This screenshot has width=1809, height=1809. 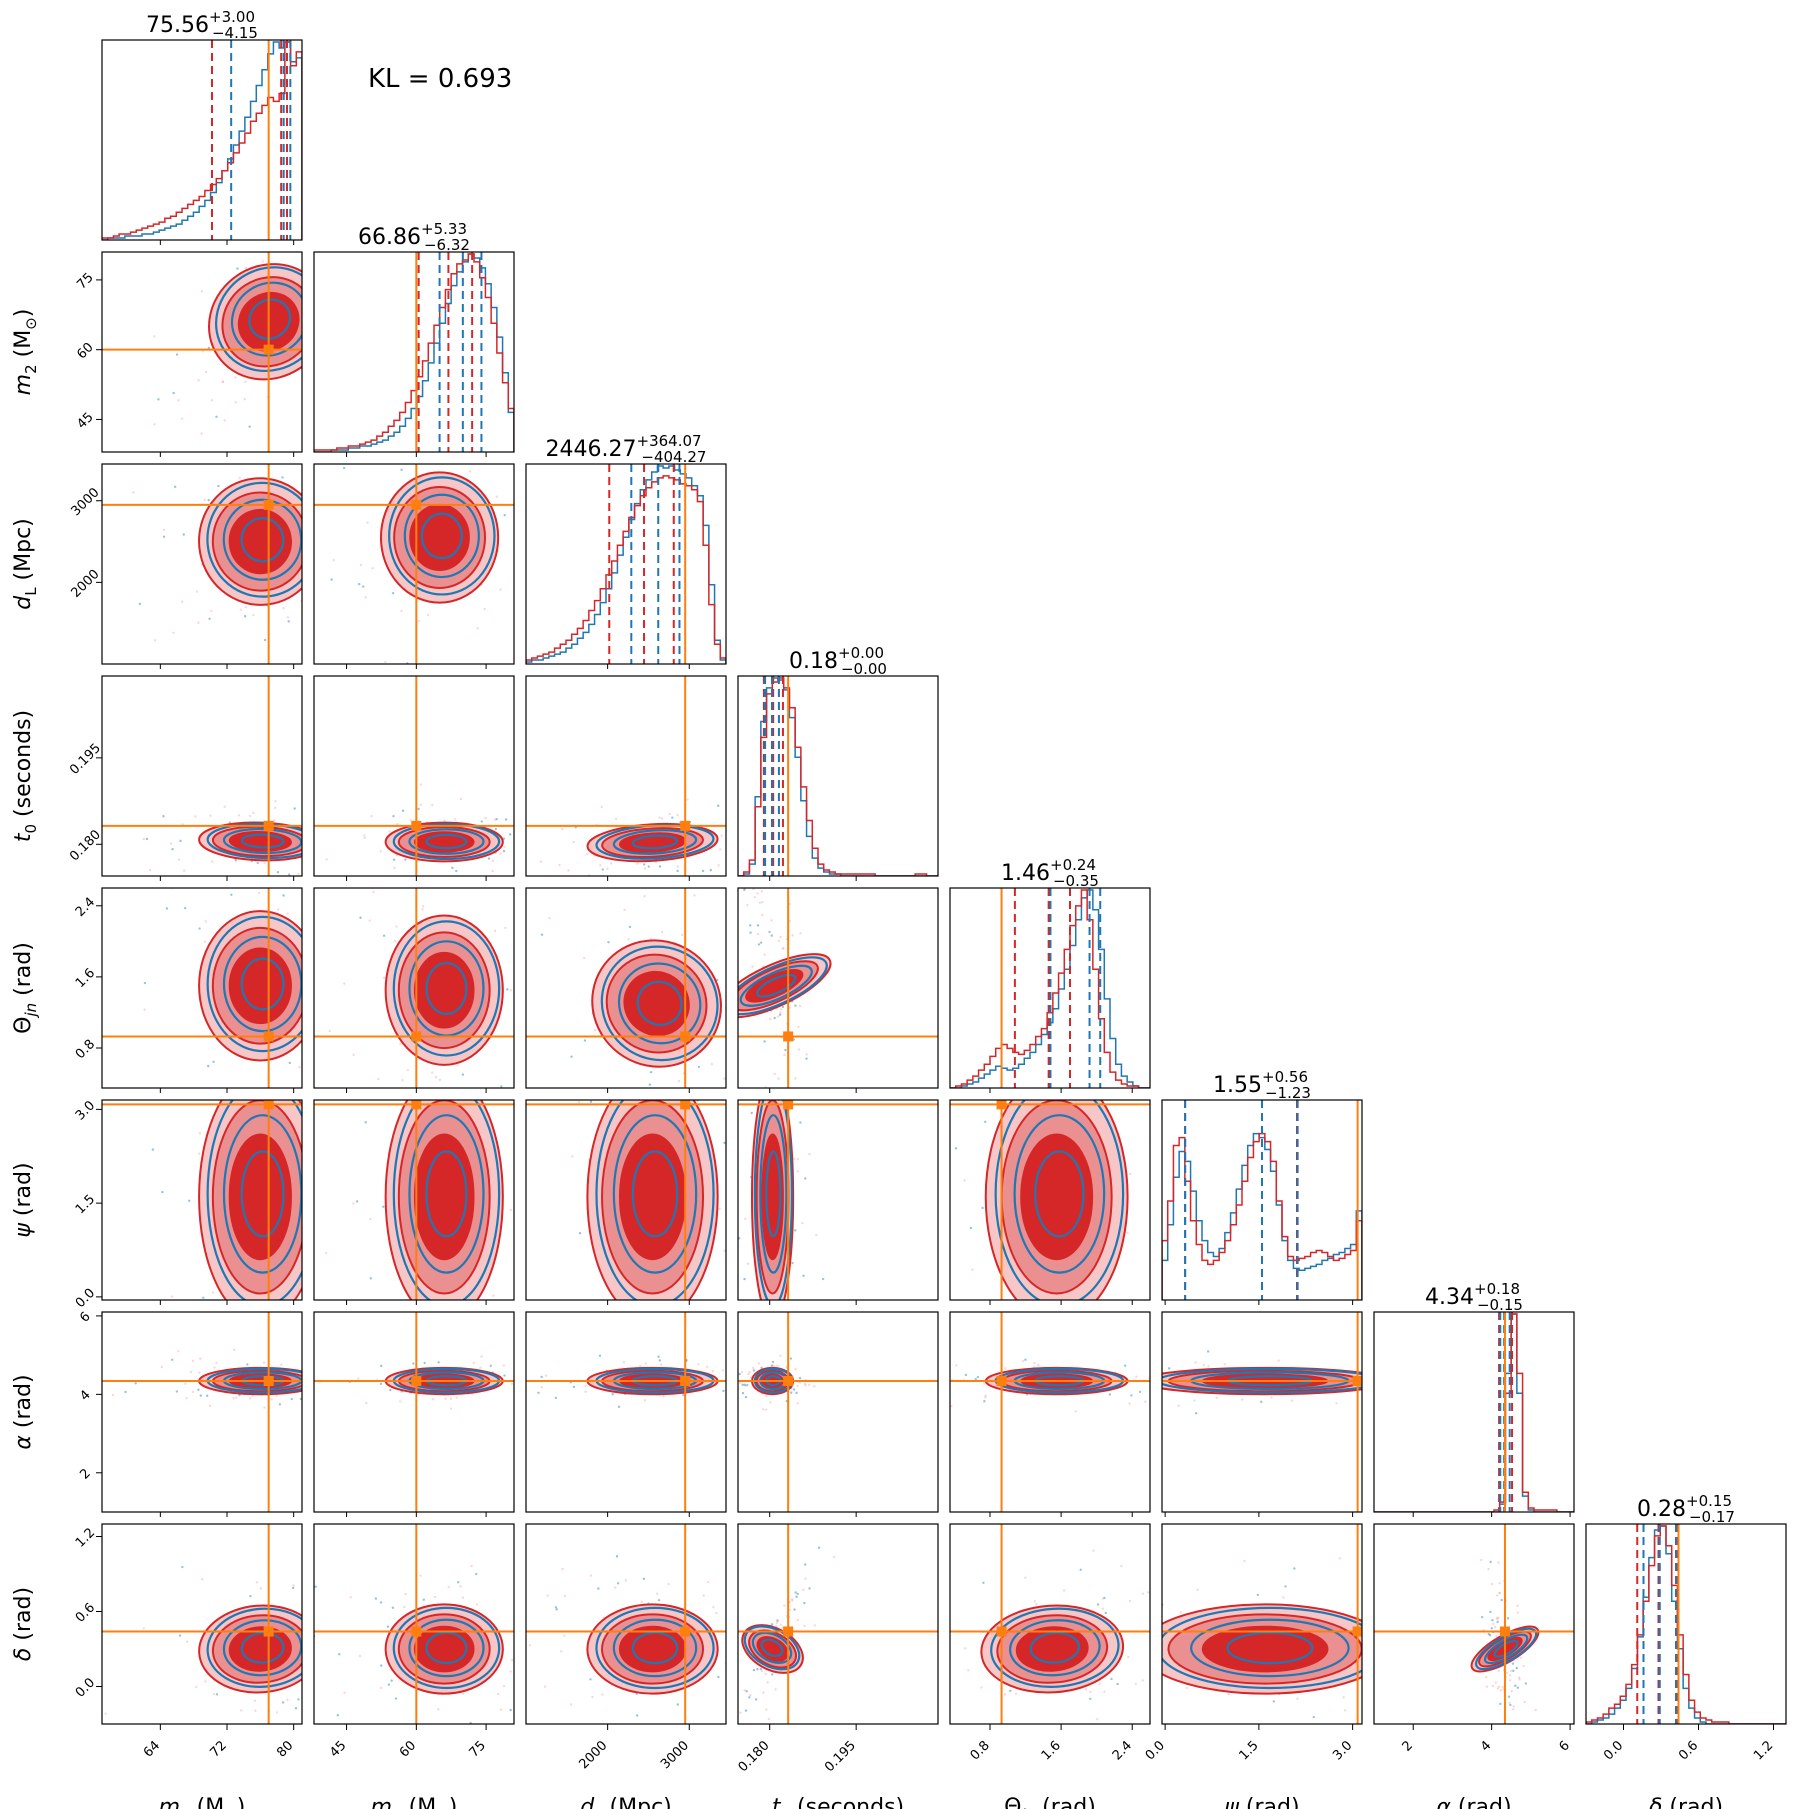 What do you see at coordinates (338, 1749) in the screenshot?
I see `x-tick-label: 45` at bounding box center [338, 1749].